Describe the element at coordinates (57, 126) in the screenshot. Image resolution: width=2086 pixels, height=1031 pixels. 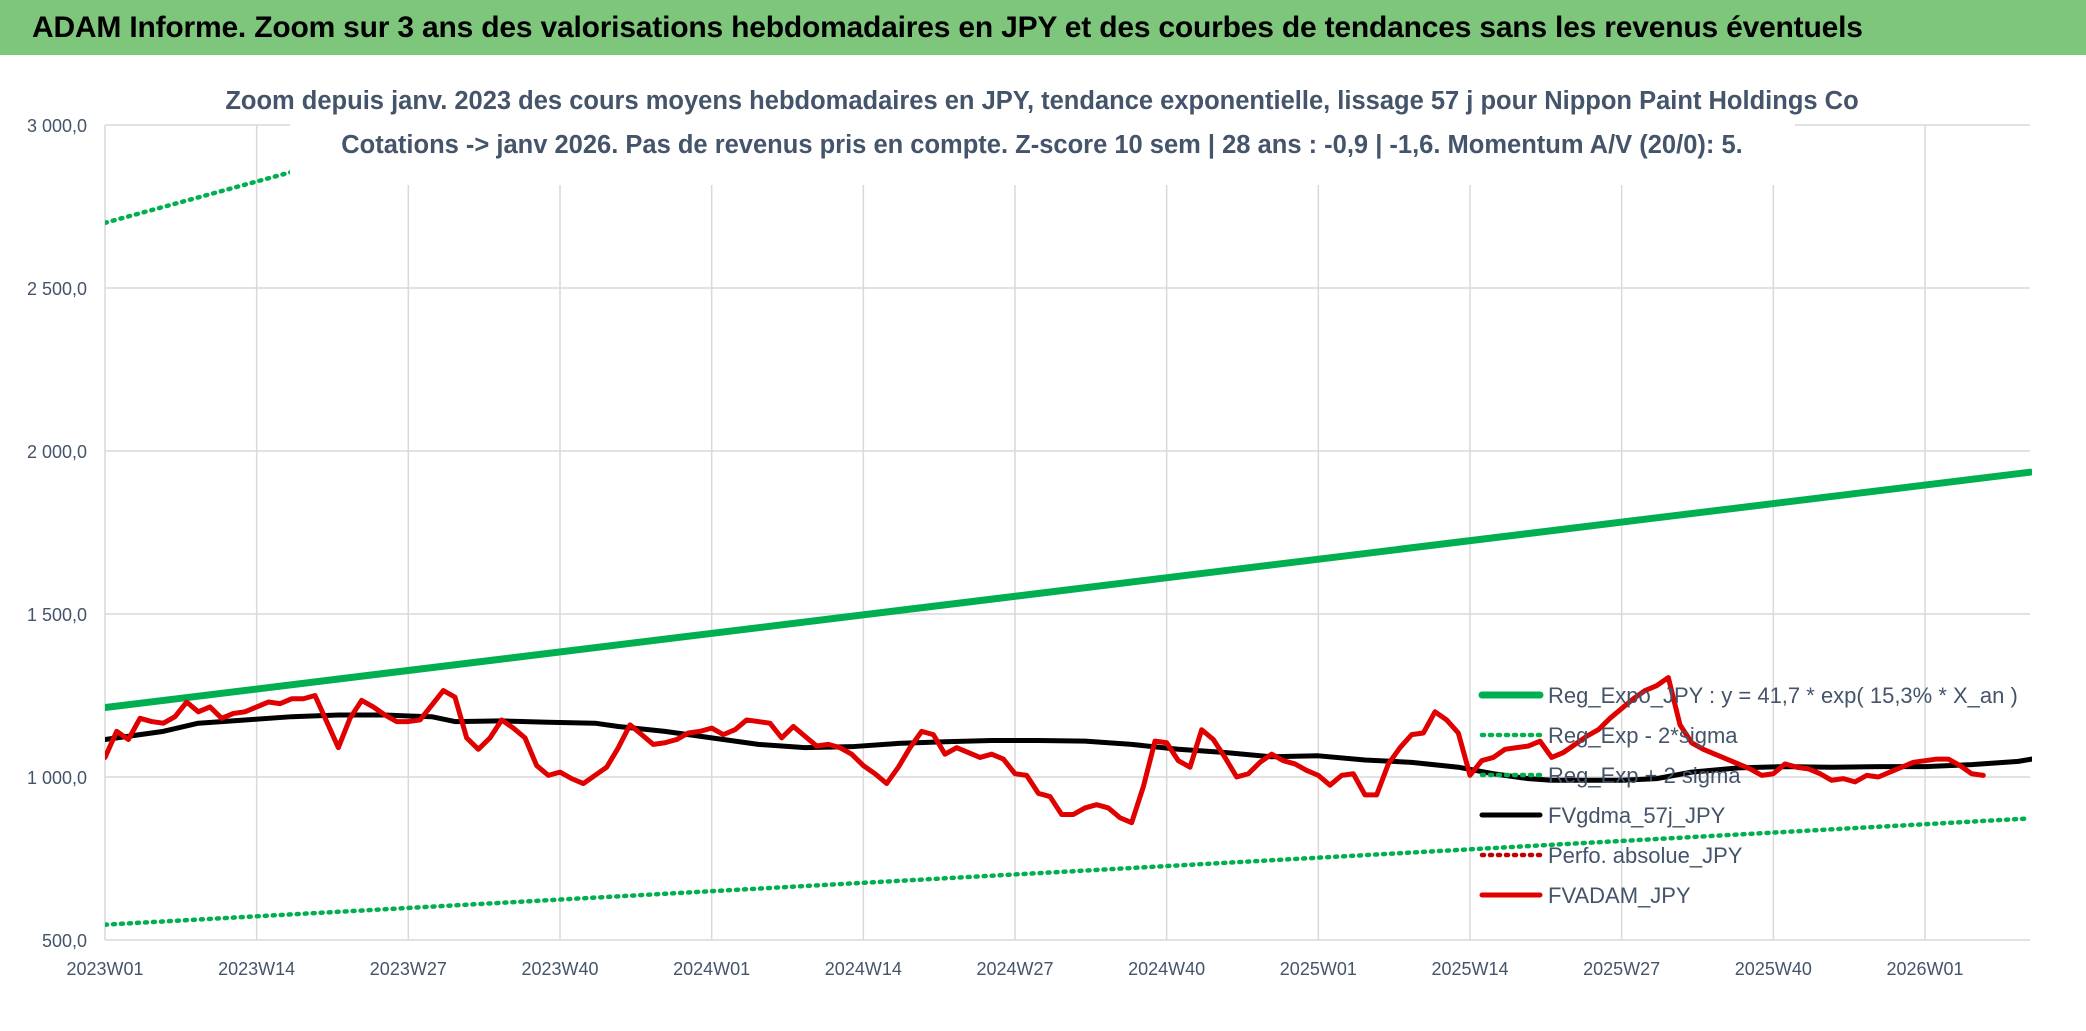
I see `y-tick-label: 3 000,0` at that location.